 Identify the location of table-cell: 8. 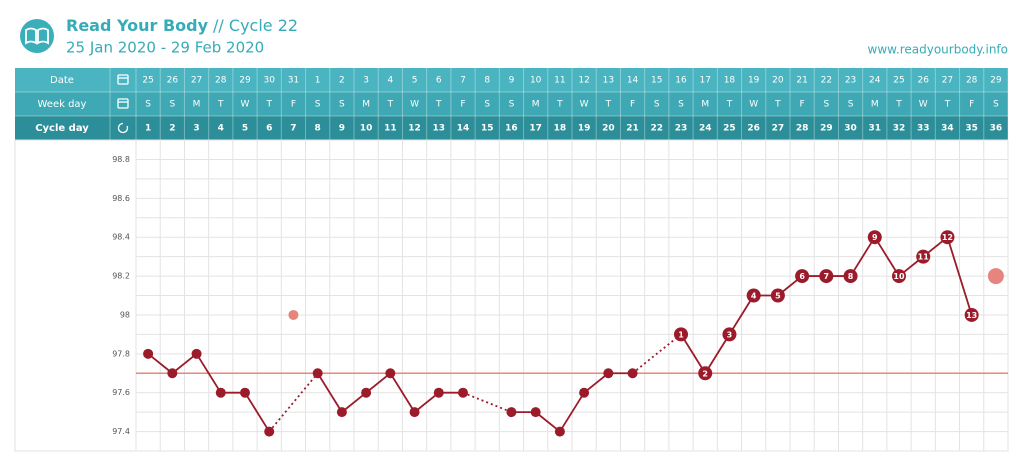
(487, 81).